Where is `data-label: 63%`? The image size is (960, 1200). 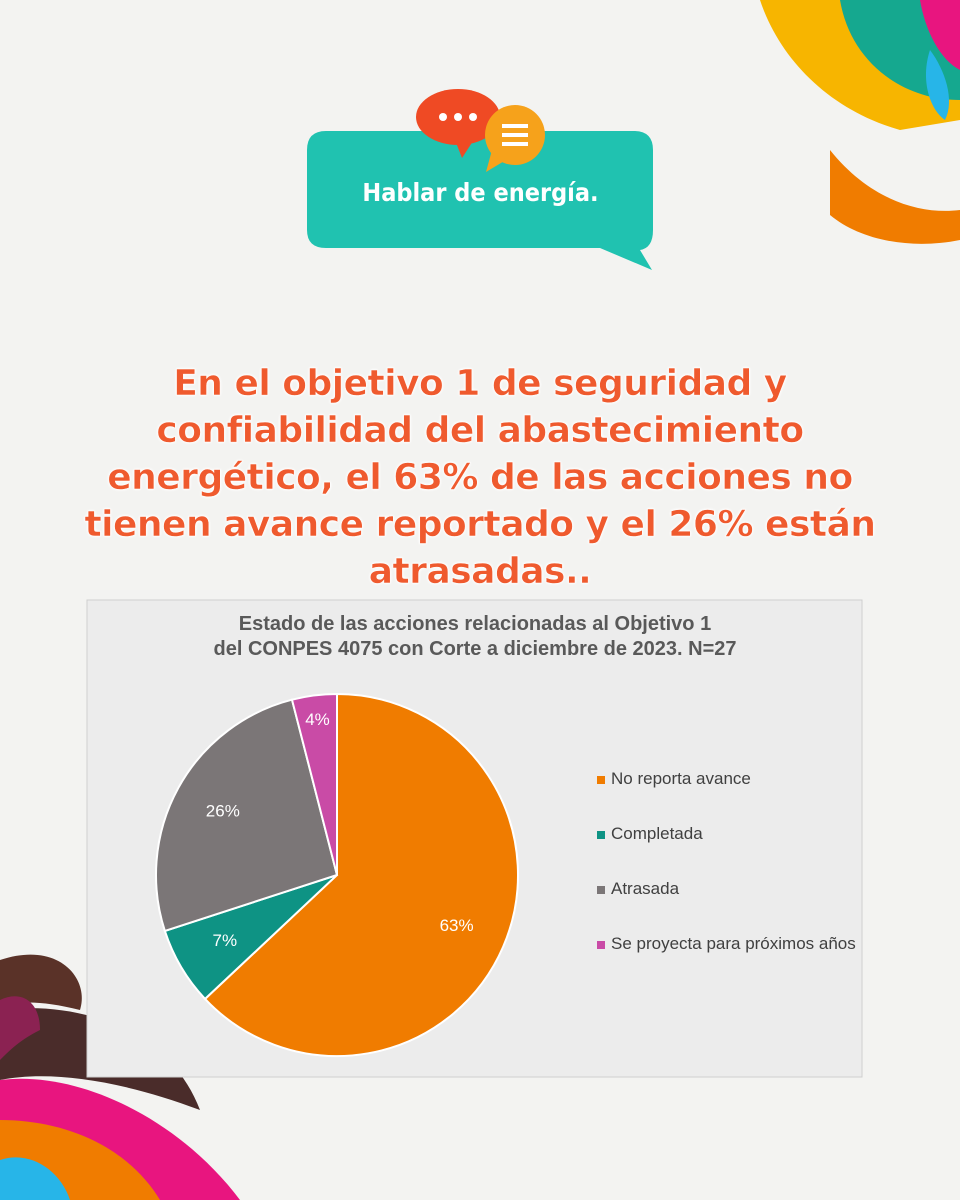 data-label: 63% is located at coordinates (457, 925).